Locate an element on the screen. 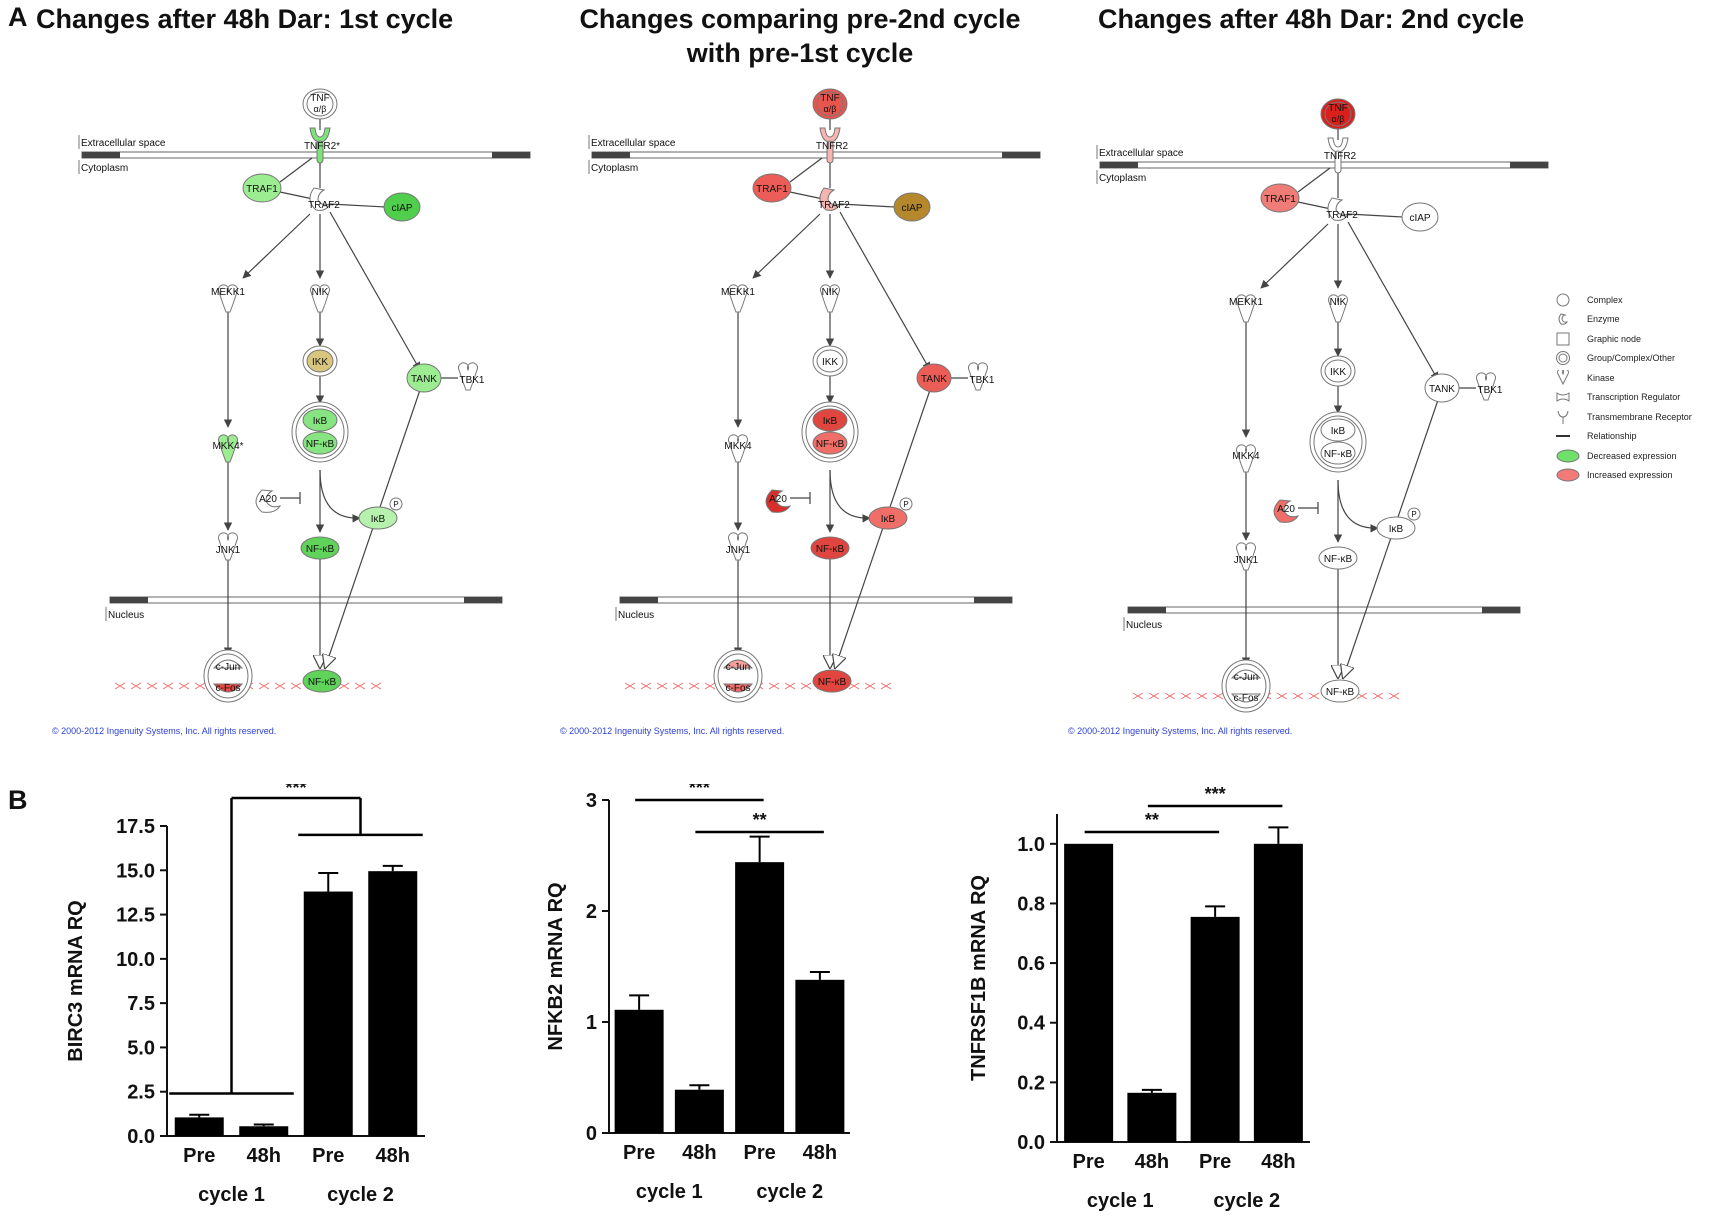 The image size is (1713, 1224). increased-expression-icon is located at coordinates (1568, 475).